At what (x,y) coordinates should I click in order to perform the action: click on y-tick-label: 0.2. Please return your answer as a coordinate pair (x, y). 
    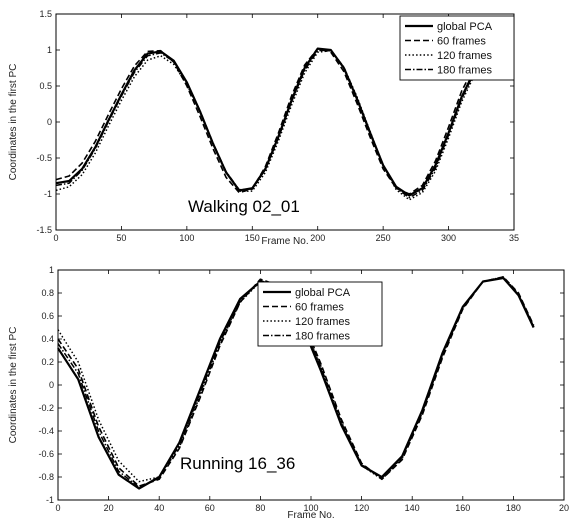
    Looking at the image, I should click on (47, 362).